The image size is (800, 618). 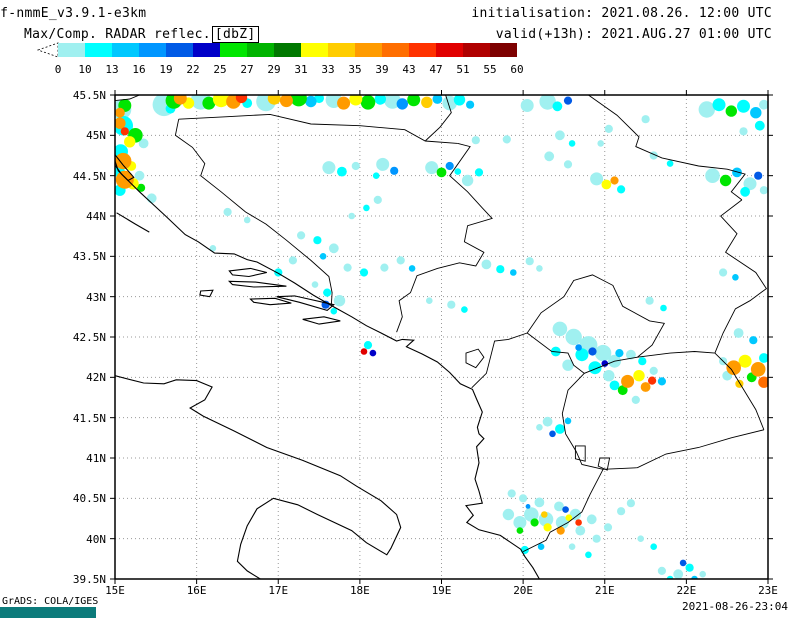 What do you see at coordinates (287, 50) in the screenshot?
I see `color-scale-segments` at bounding box center [287, 50].